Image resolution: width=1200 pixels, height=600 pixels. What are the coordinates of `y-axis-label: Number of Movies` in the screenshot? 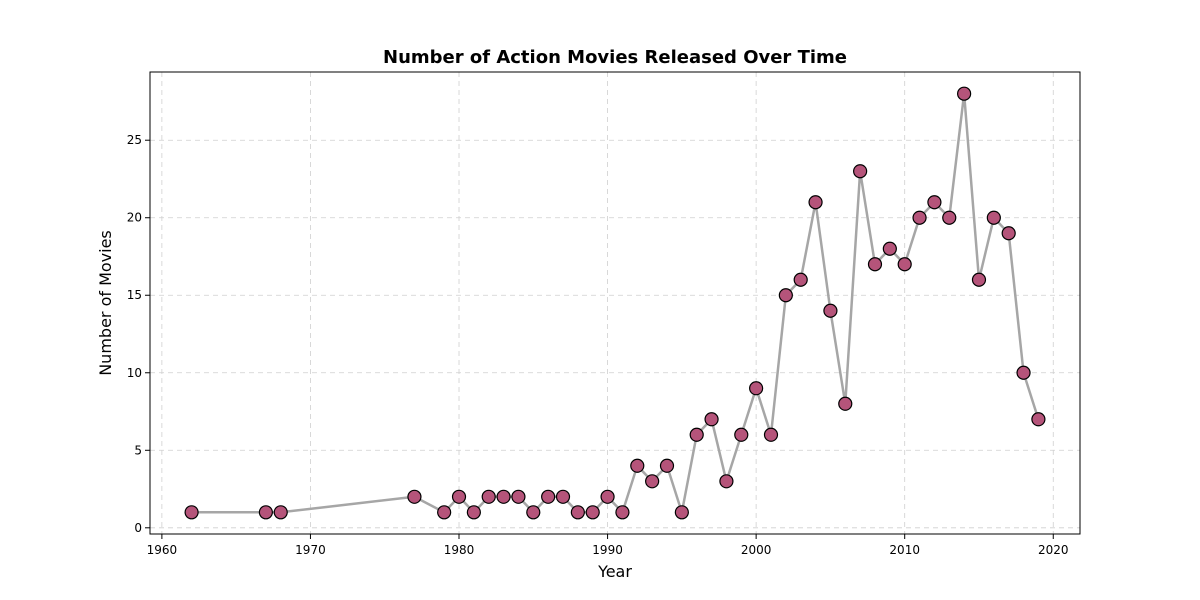 It's located at (105, 303).